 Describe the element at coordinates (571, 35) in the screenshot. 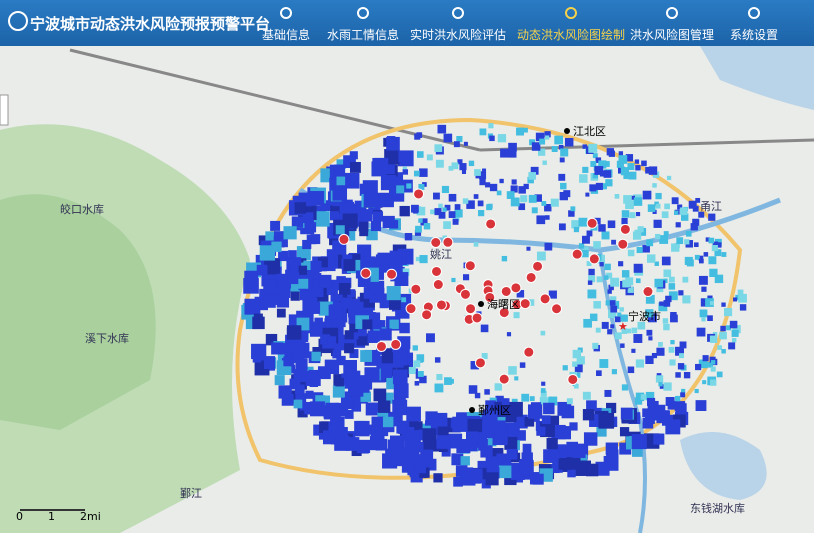

I see `nav-item: 动态洪水风险图绘制` at that location.